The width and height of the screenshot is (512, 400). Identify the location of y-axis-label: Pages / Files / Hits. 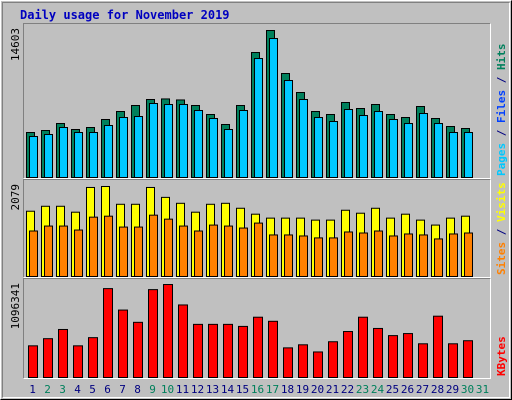
(501, 110).